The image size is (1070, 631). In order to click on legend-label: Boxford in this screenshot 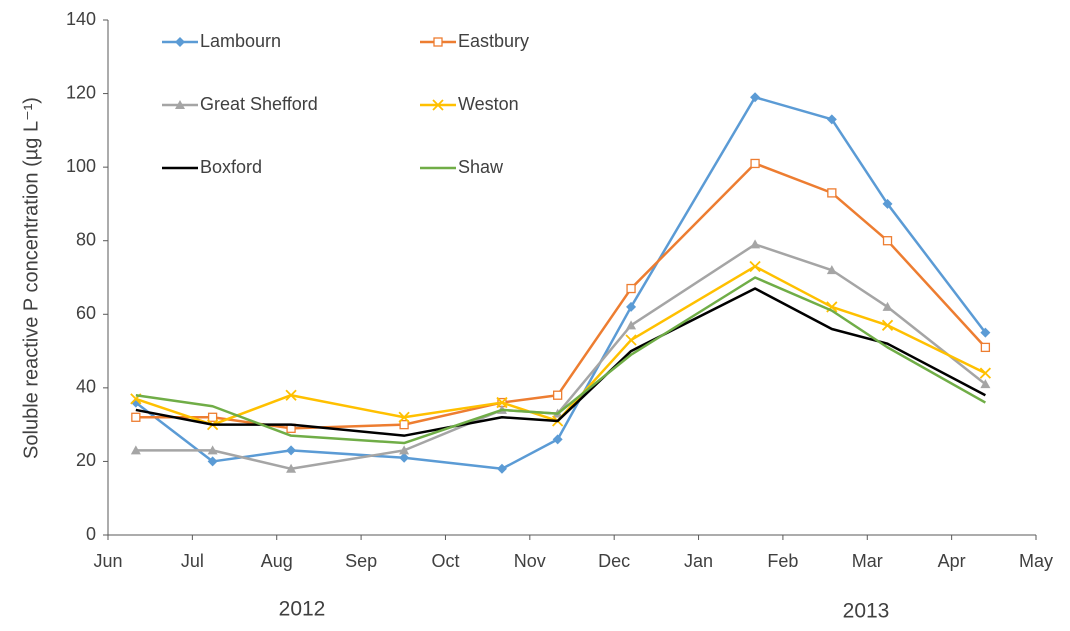, I will do `click(231, 167)`.